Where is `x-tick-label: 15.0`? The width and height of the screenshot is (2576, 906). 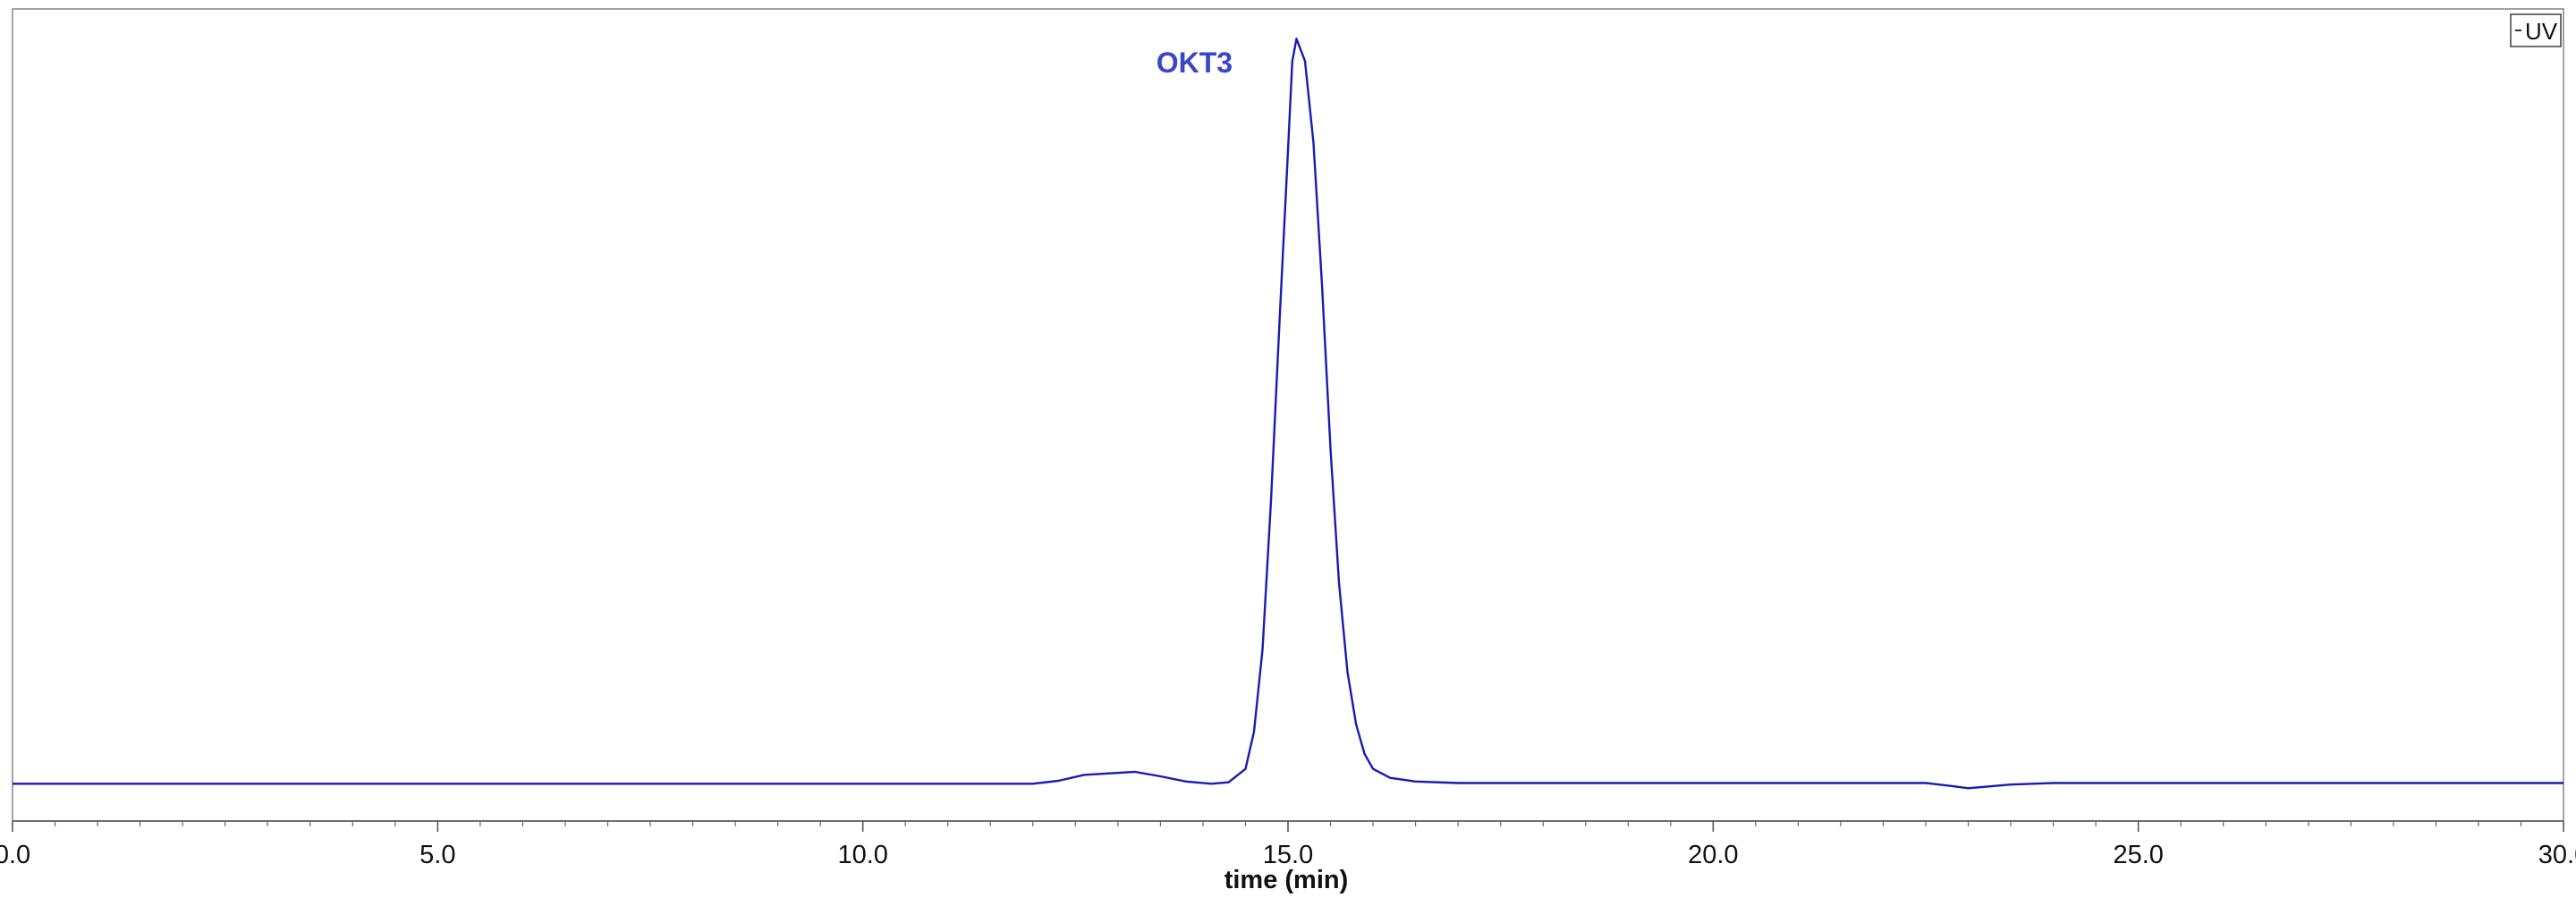 x-tick-label: 15.0 is located at coordinates (1288, 855).